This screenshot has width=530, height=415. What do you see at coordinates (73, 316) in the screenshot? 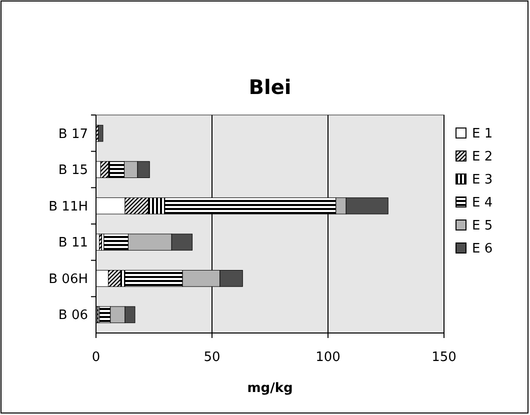
I see `y-tick-label: B 06` at bounding box center [73, 316].